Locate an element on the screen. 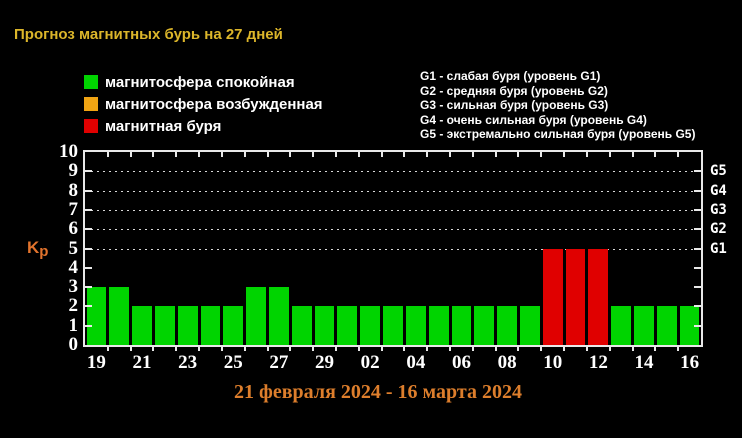 Image resolution: width=742 pixels, height=438 pixels. y-axis-label-3: 3 is located at coordinates (73, 287).